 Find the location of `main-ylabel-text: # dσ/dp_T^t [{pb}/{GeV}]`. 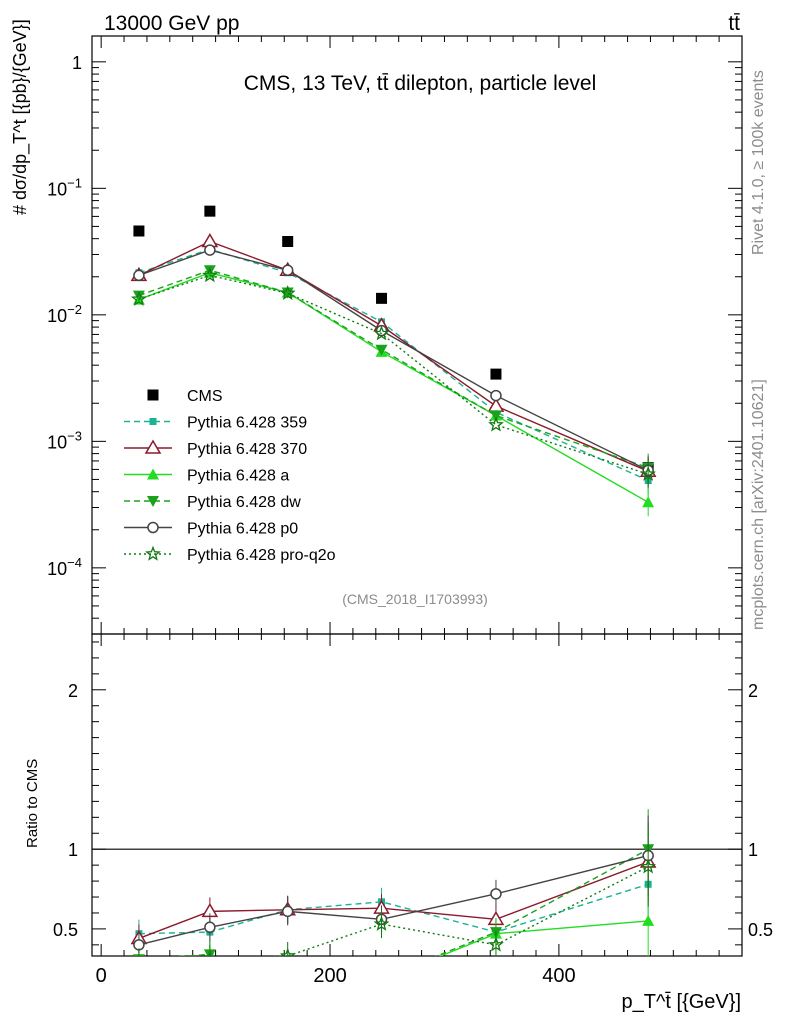

main-ylabel-text: # dσ/dp_T^t [{pb}/{GeV}] is located at coordinates (20, 117).